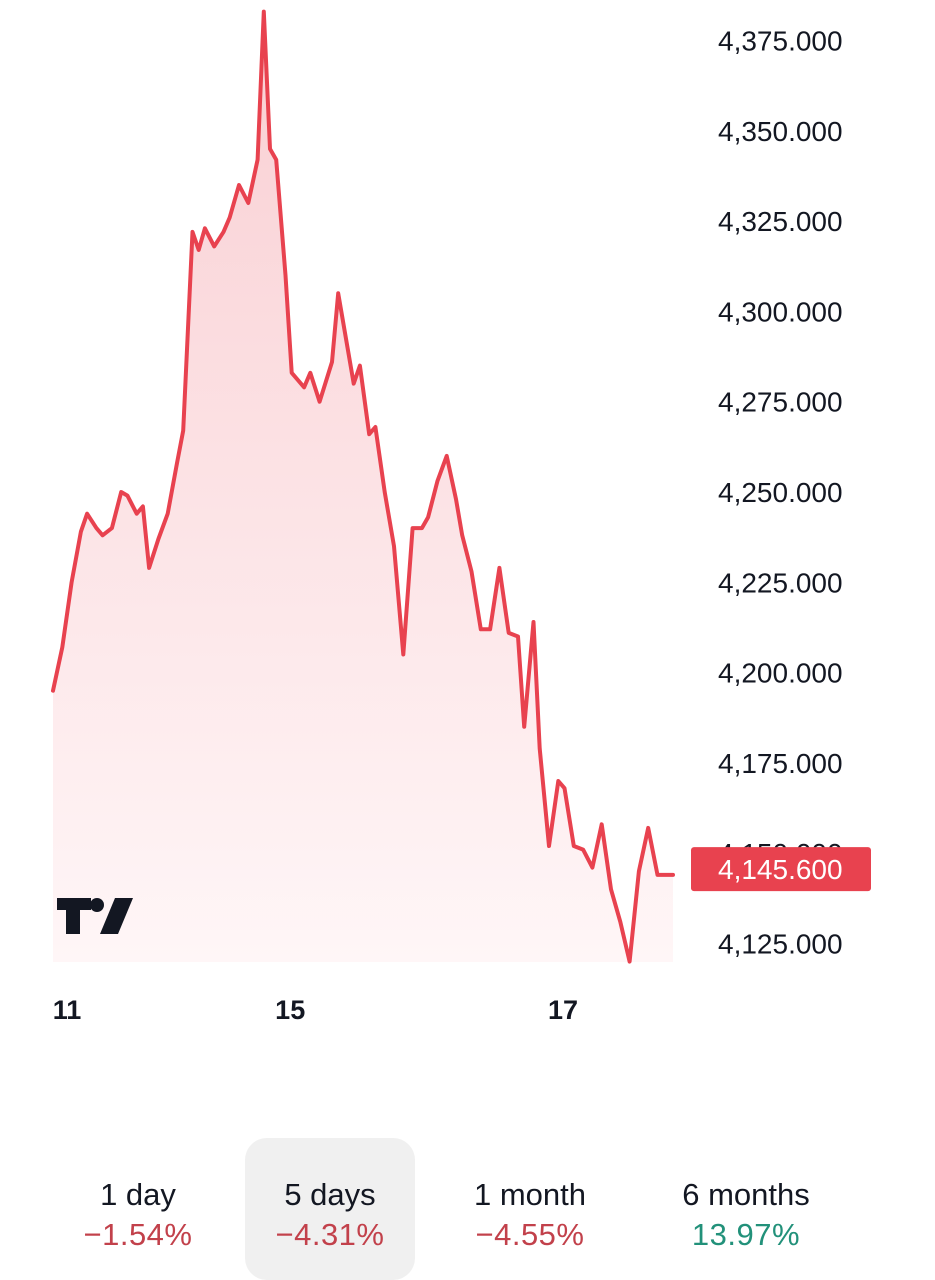 The height and width of the screenshot is (1280, 935). Describe the element at coordinates (563, 1010) in the screenshot. I see `x-tick-label: 17` at that location.